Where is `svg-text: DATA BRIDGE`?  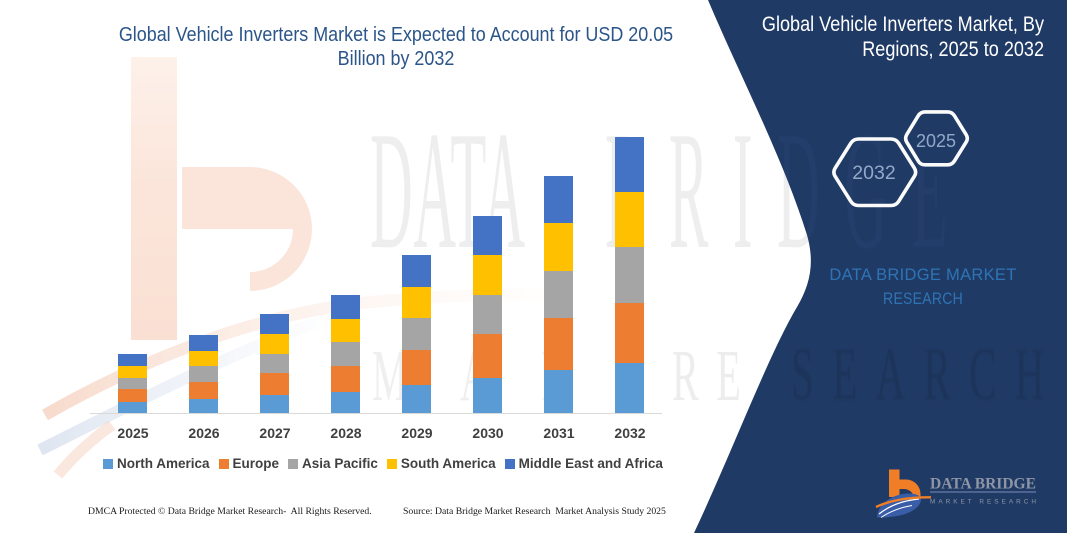 svg-text: DATA BRIDGE is located at coordinates (983, 484).